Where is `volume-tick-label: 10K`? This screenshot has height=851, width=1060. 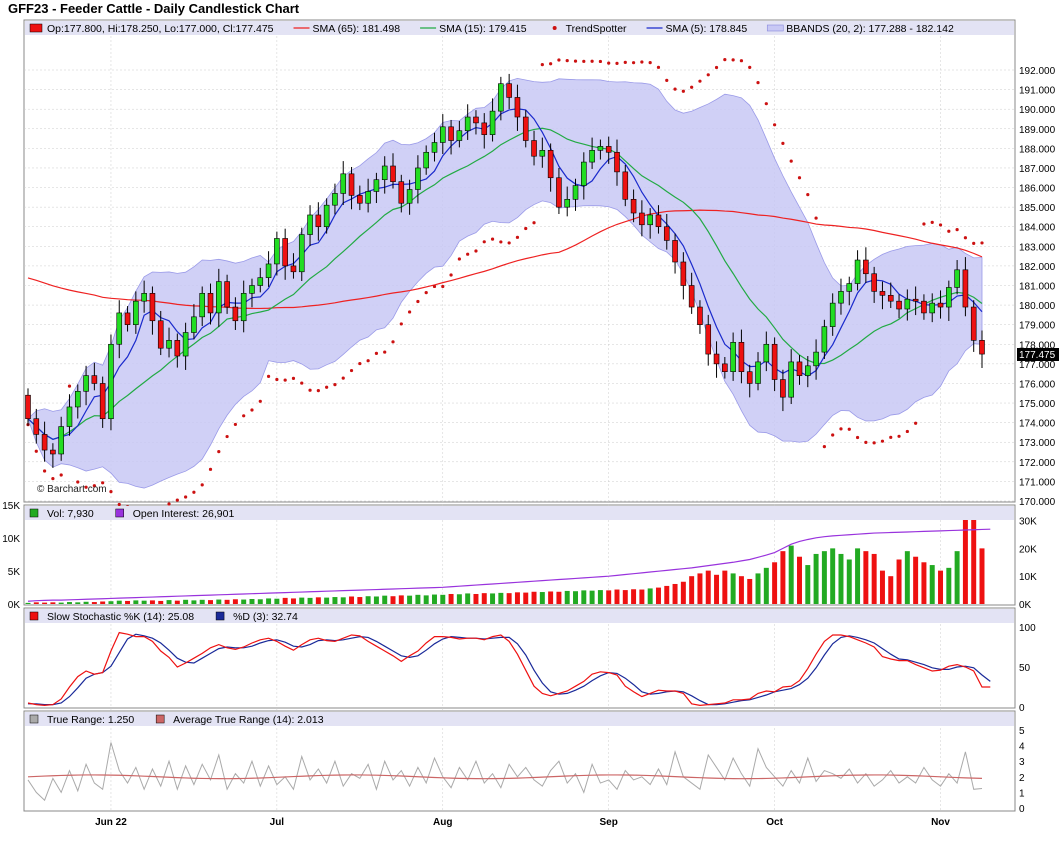
volume-tick-label: 10K is located at coordinates (1028, 577).